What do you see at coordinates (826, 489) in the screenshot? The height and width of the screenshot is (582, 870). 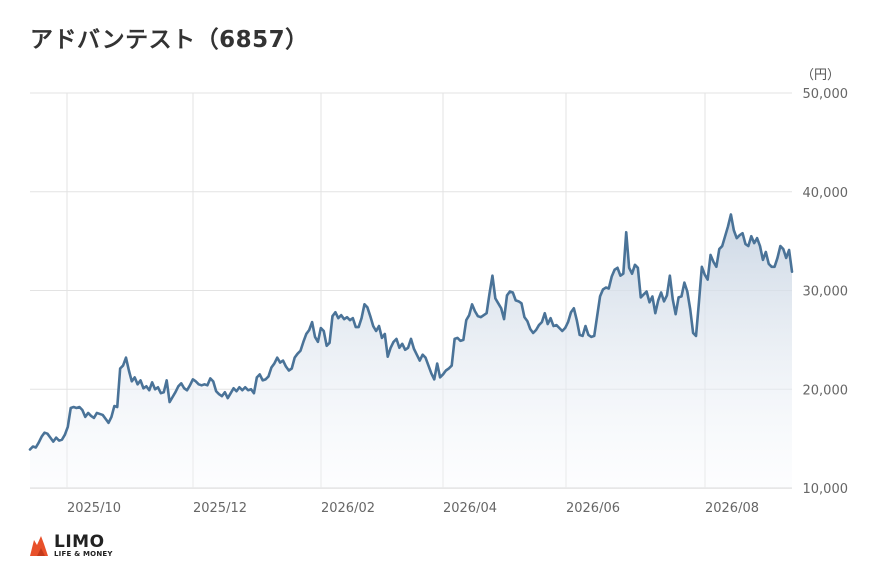 I see `y-tick-label: 10,000` at bounding box center [826, 489].